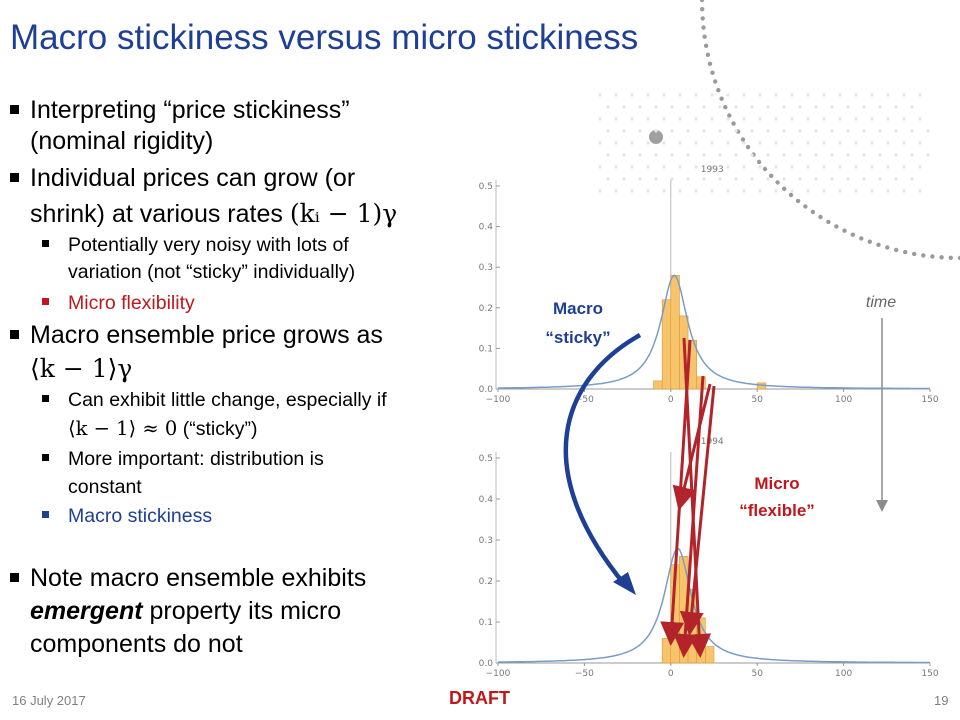 The height and width of the screenshot is (720, 960). Describe the element at coordinates (196, 459) in the screenshot. I see `bullet-text: More important: distribution is` at that location.